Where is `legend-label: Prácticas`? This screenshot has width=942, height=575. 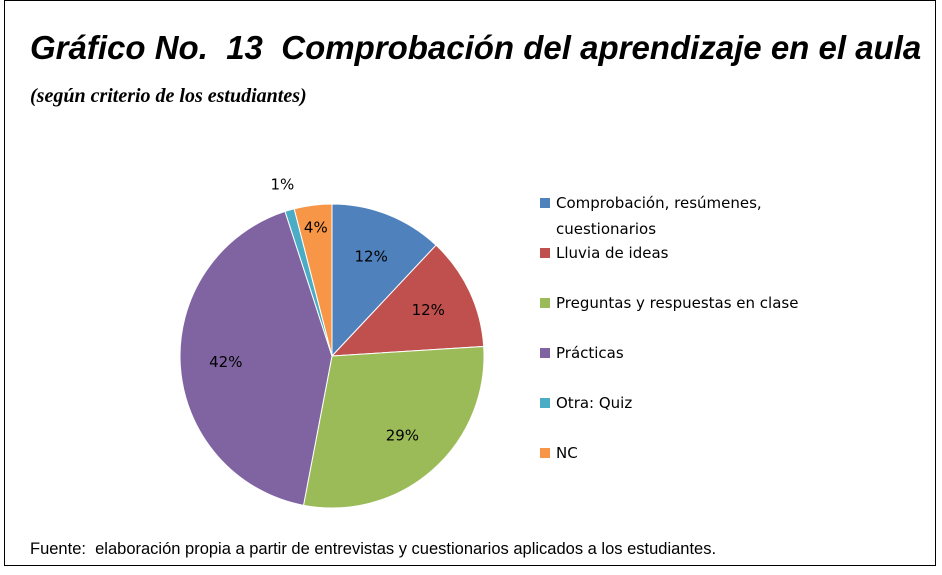
legend-label: Prácticas is located at coordinates (590, 353).